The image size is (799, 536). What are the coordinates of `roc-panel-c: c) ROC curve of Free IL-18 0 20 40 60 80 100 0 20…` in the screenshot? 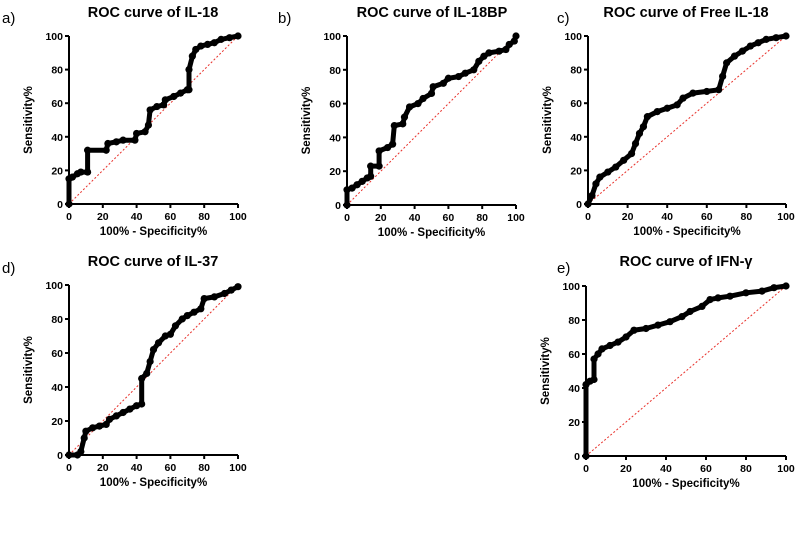 It's located at (668, 121).